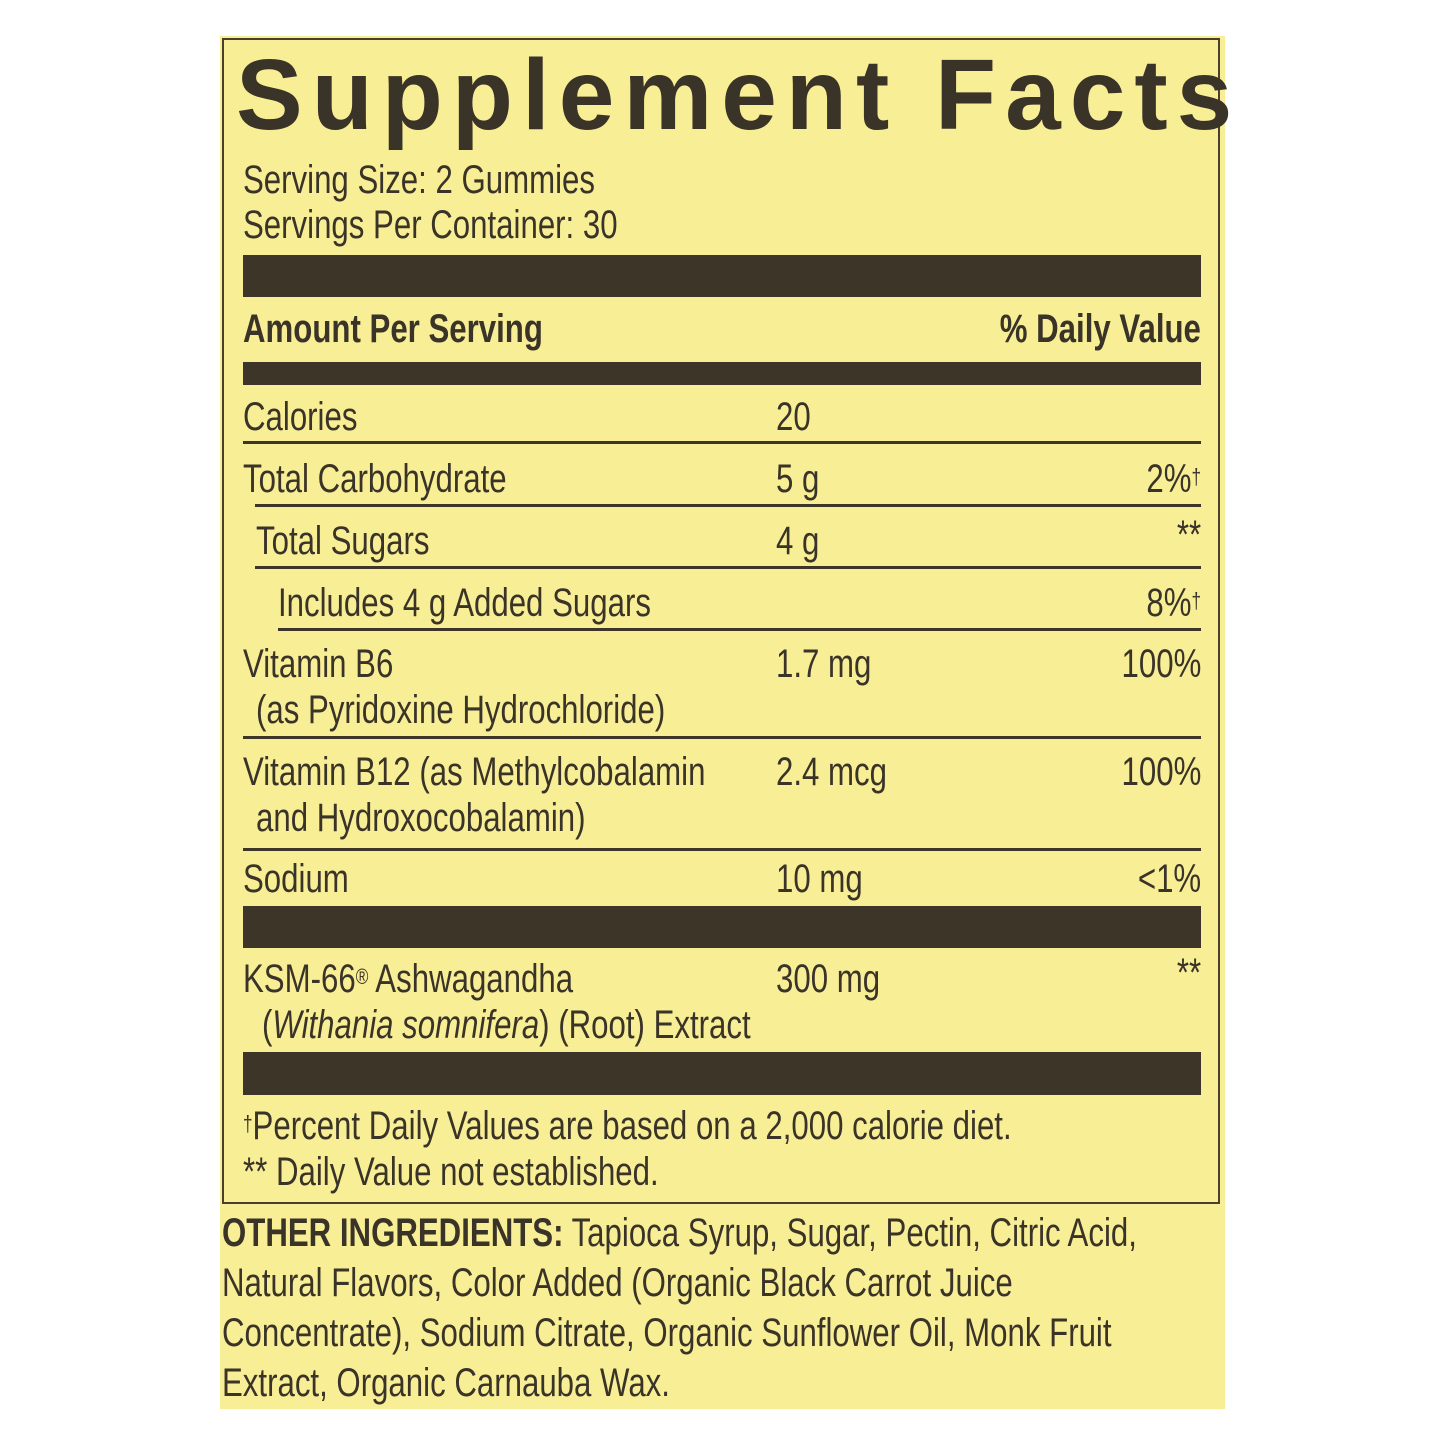 This screenshot has height=1445, width=1445. What do you see at coordinates (318, 664) in the screenshot?
I see `nutrient-name-b6: Vitamin B6` at bounding box center [318, 664].